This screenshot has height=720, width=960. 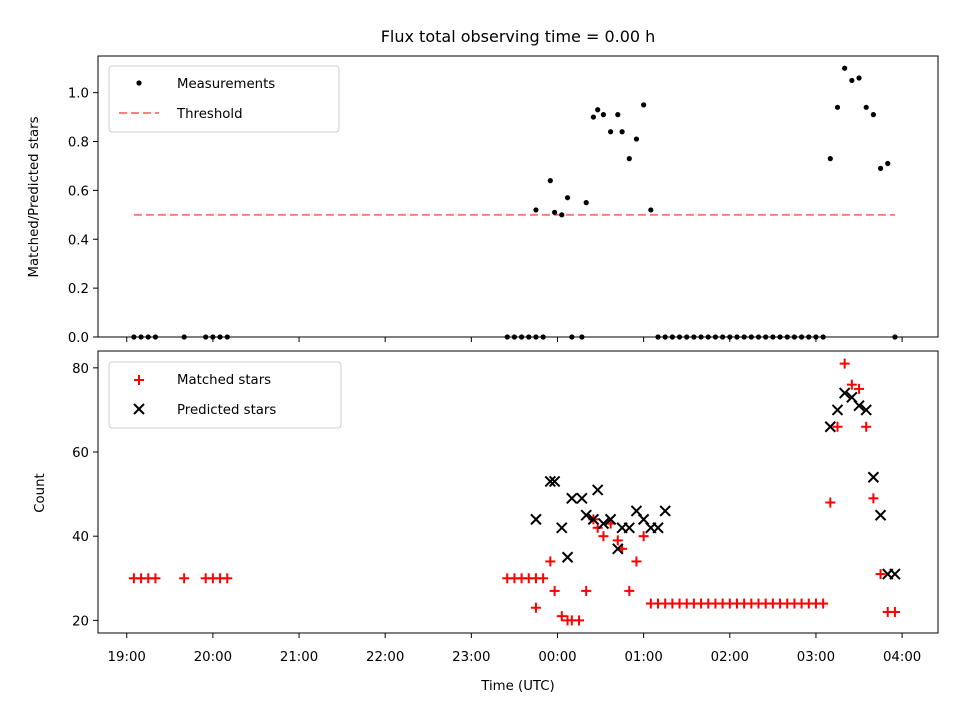 I want to click on bottom-legend-box, so click(x=225, y=395).